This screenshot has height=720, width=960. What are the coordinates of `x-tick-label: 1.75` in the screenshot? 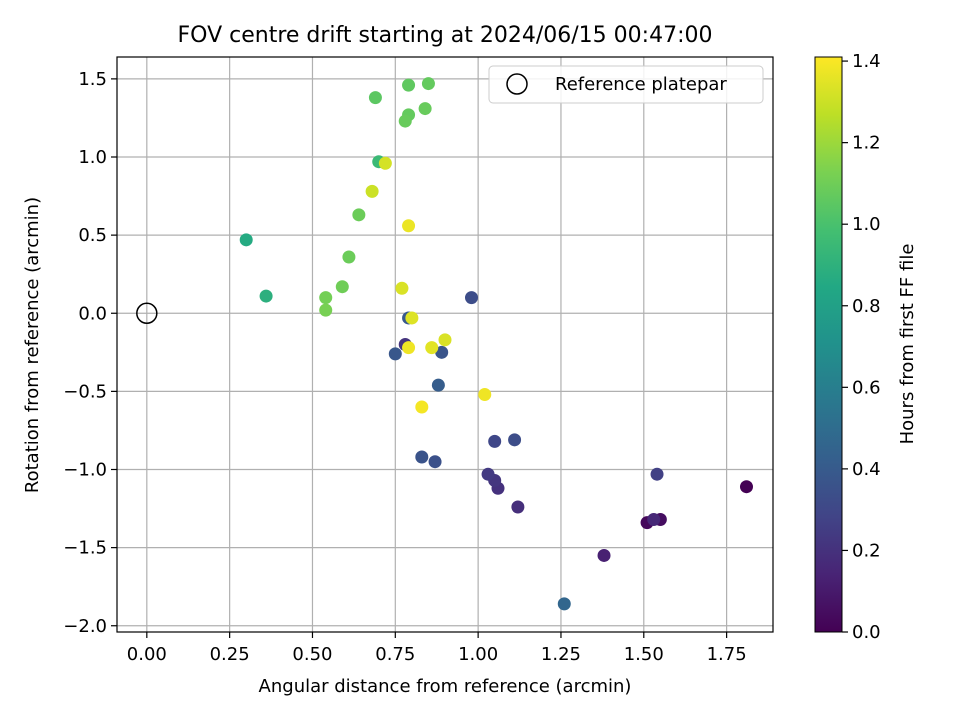 It's located at (727, 654).